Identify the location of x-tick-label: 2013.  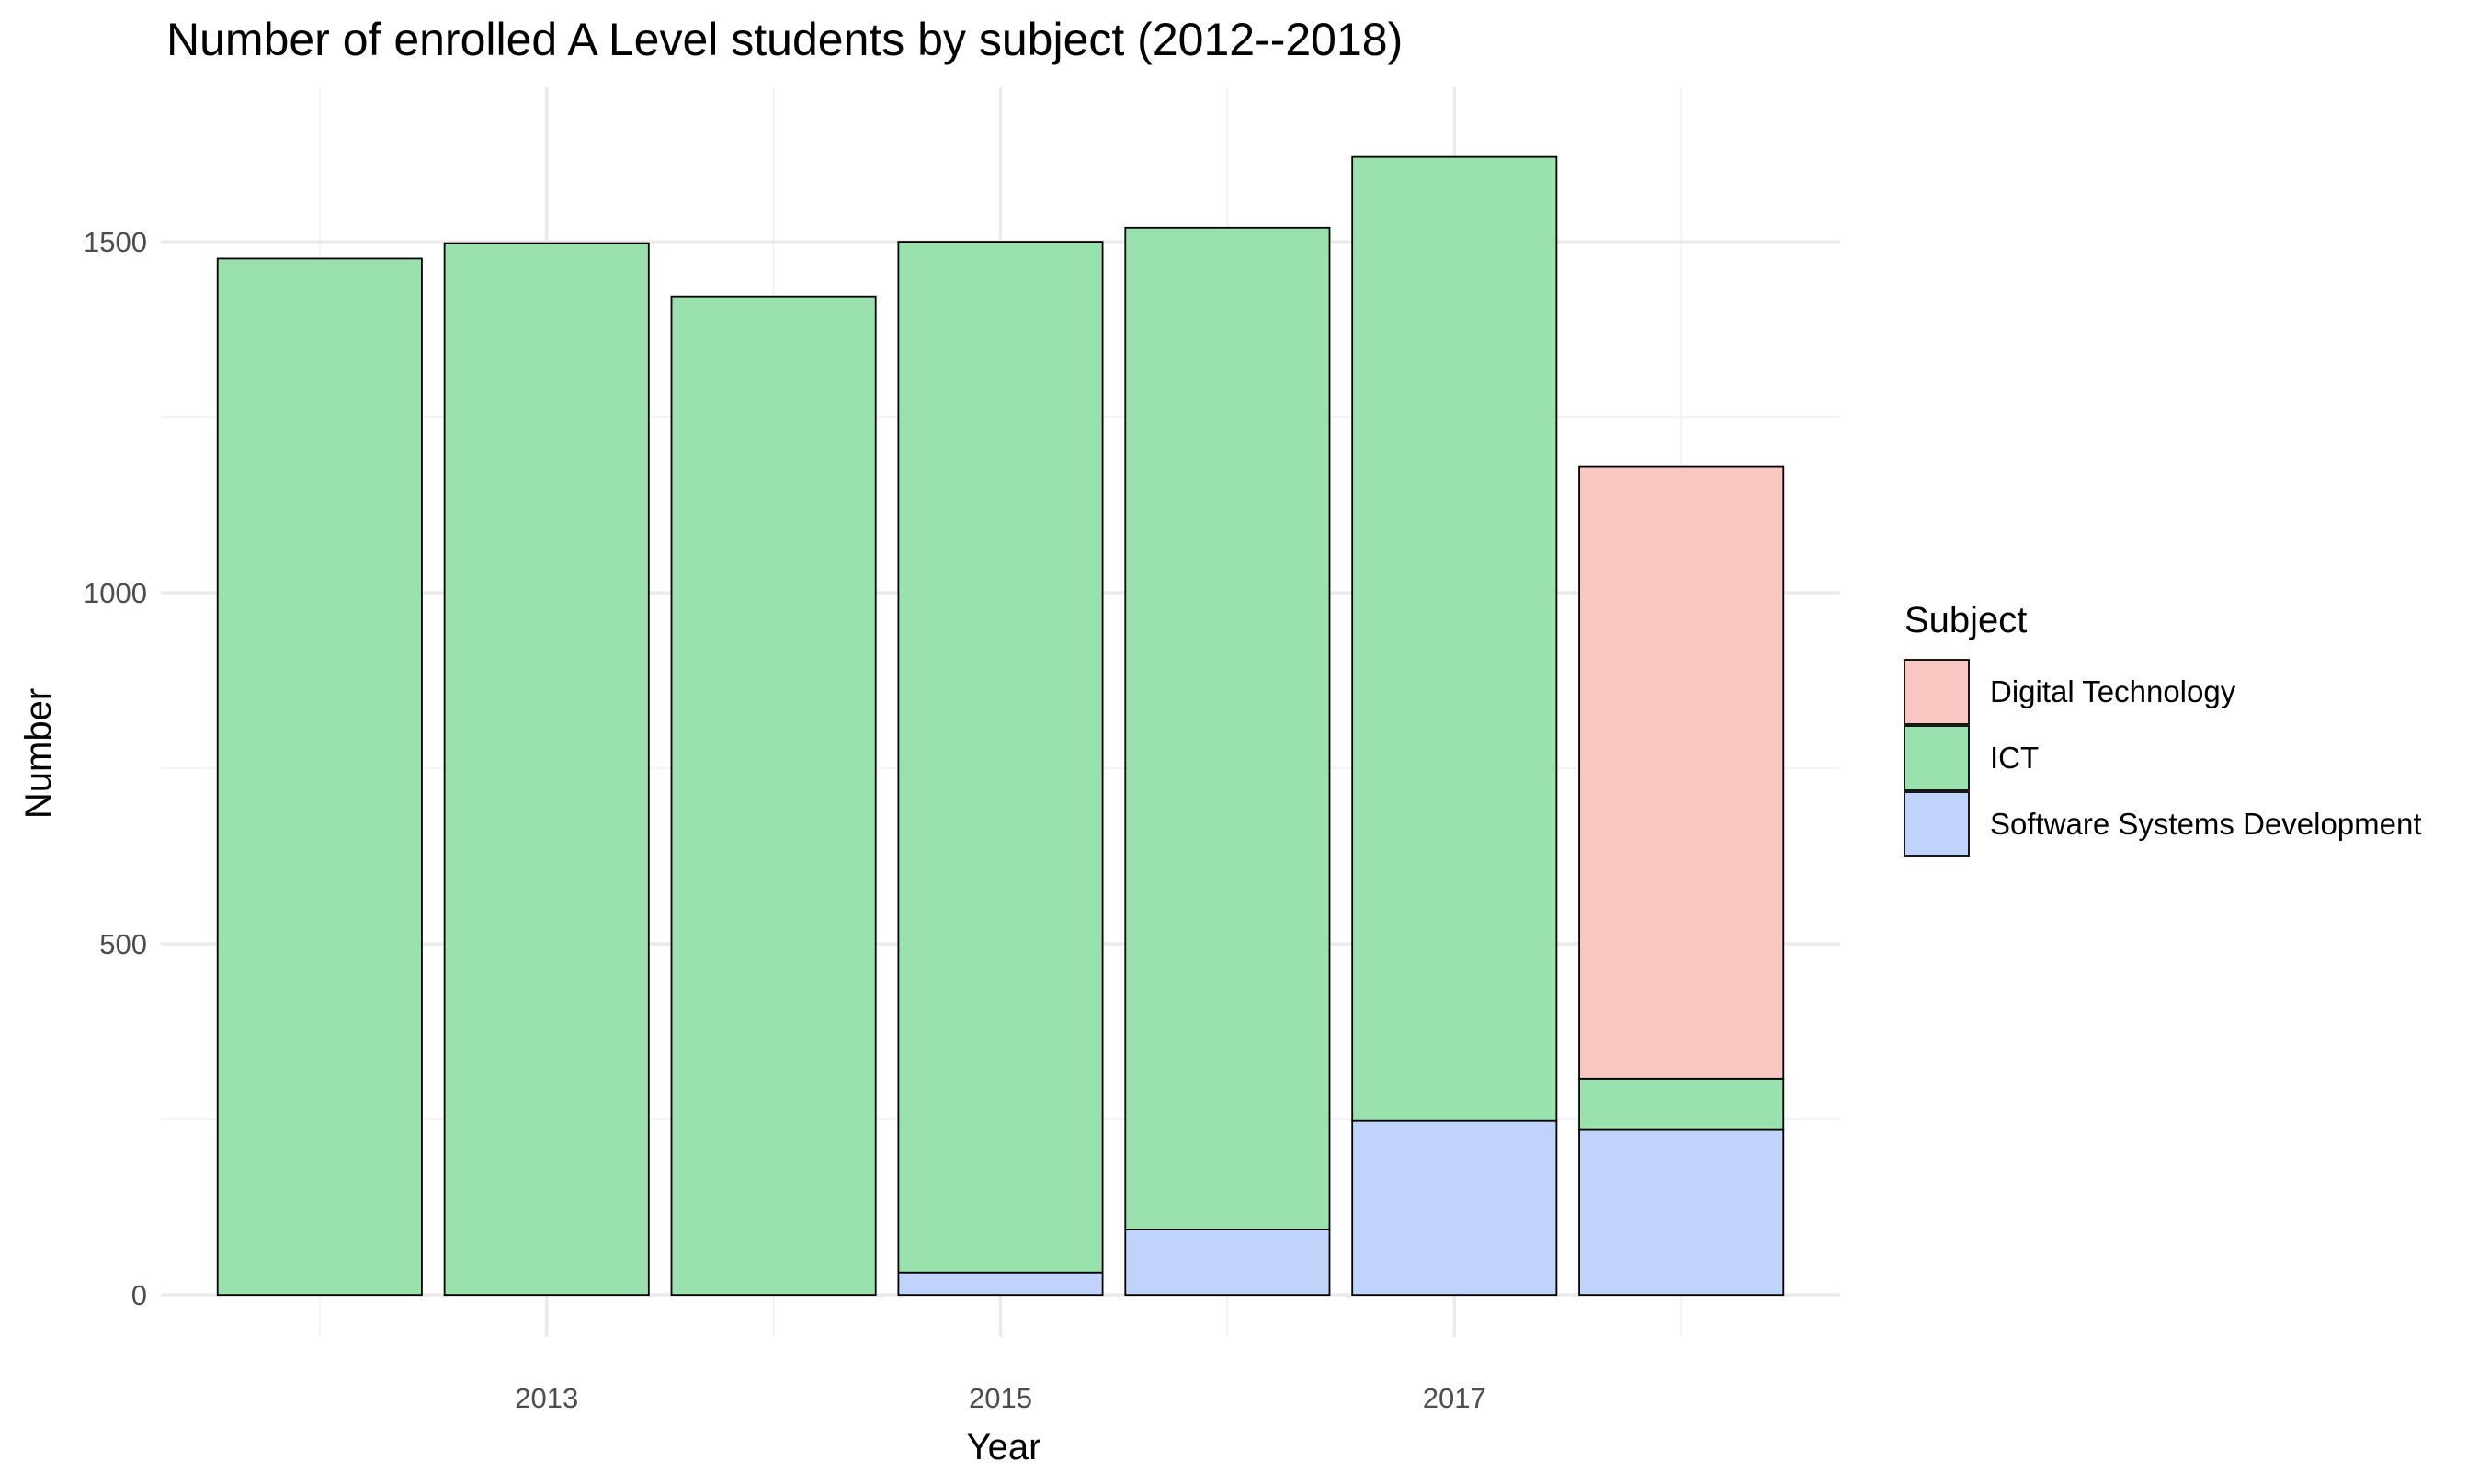
(546, 1398).